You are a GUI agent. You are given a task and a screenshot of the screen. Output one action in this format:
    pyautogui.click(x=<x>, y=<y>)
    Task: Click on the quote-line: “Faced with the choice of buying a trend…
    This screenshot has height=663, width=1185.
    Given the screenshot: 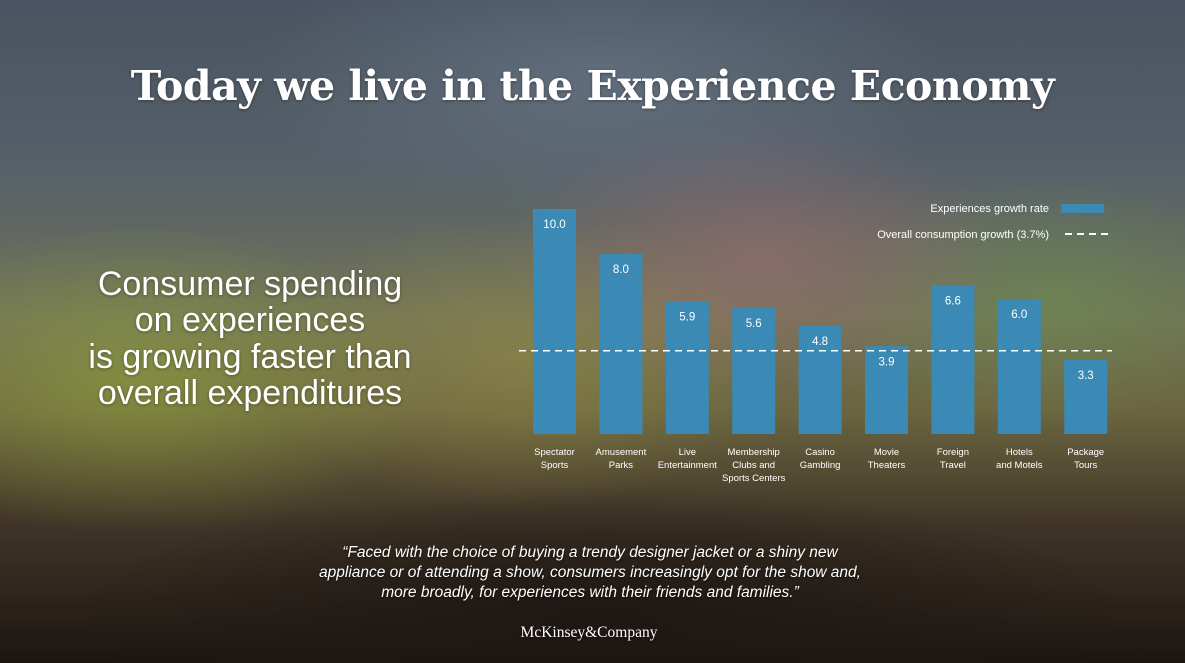 What is the action you would take?
    pyautogui.click(x=590, y=552)
    